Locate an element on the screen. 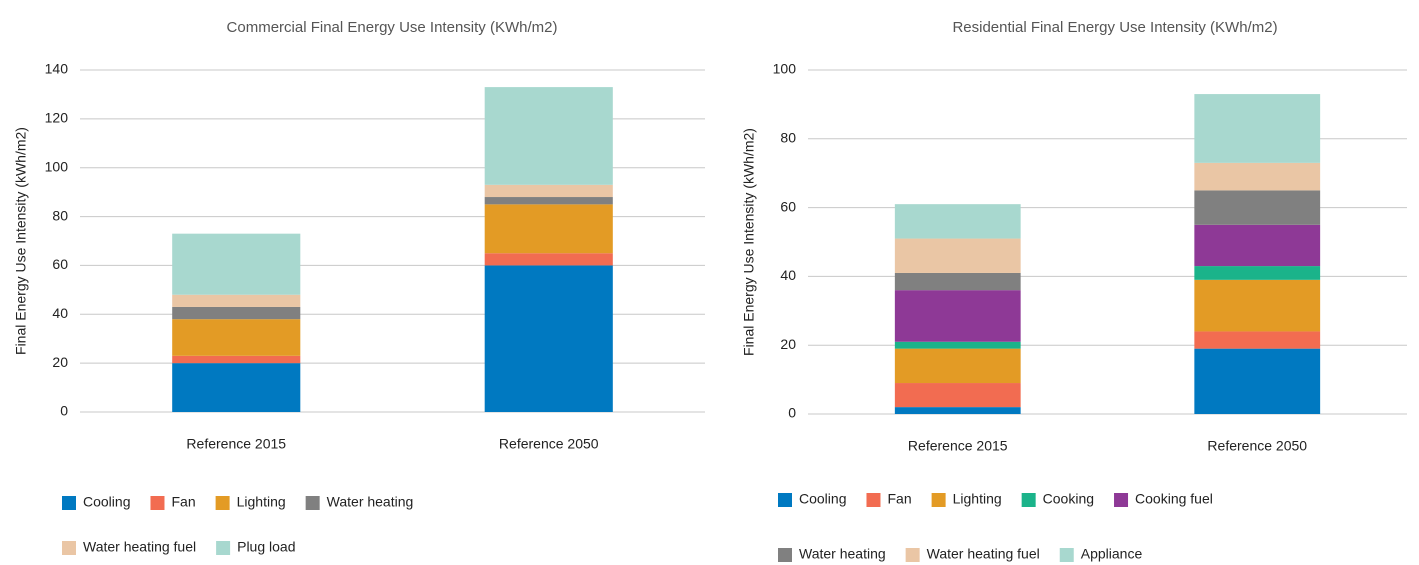 This screenshot has height=565, width=1419. y-tick-label: 120 is located at coordinates (57, 118).